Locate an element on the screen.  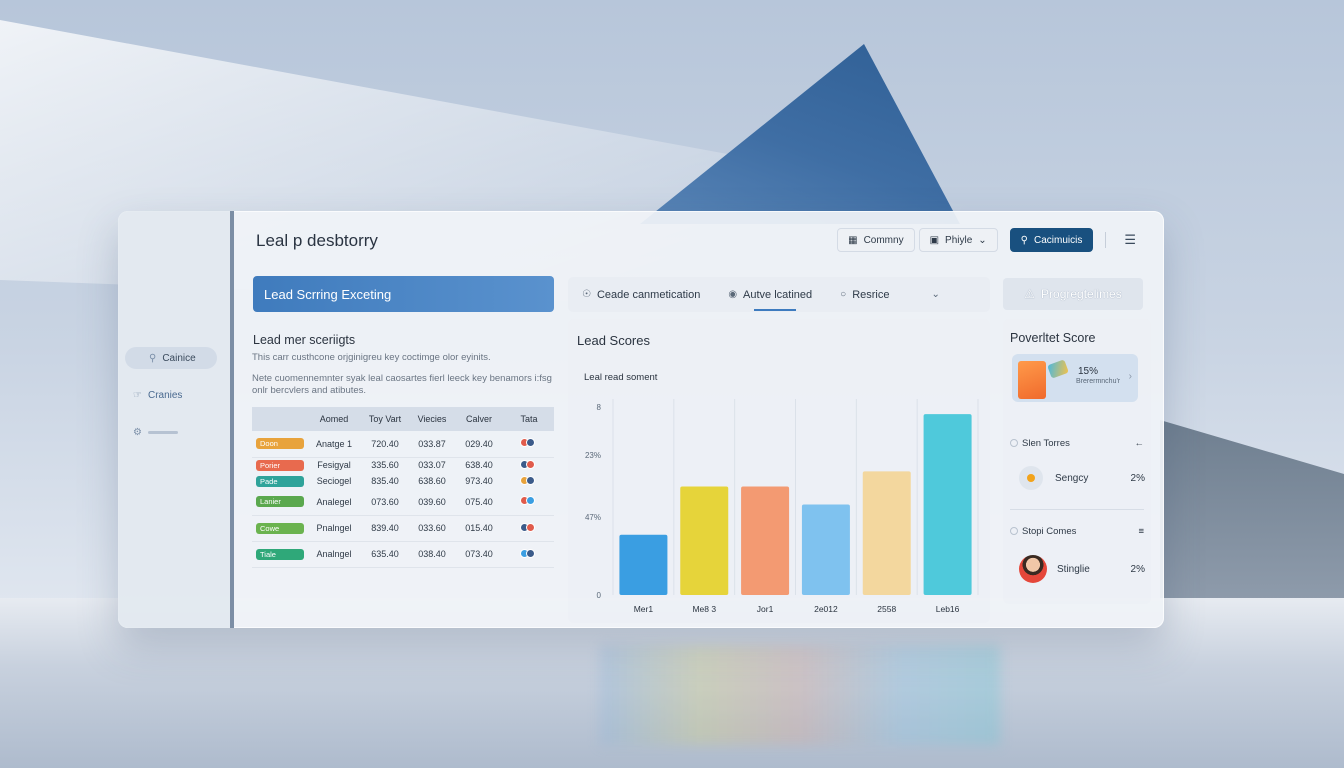
table-cell: 033.07 is located at coordinates (432, 465).